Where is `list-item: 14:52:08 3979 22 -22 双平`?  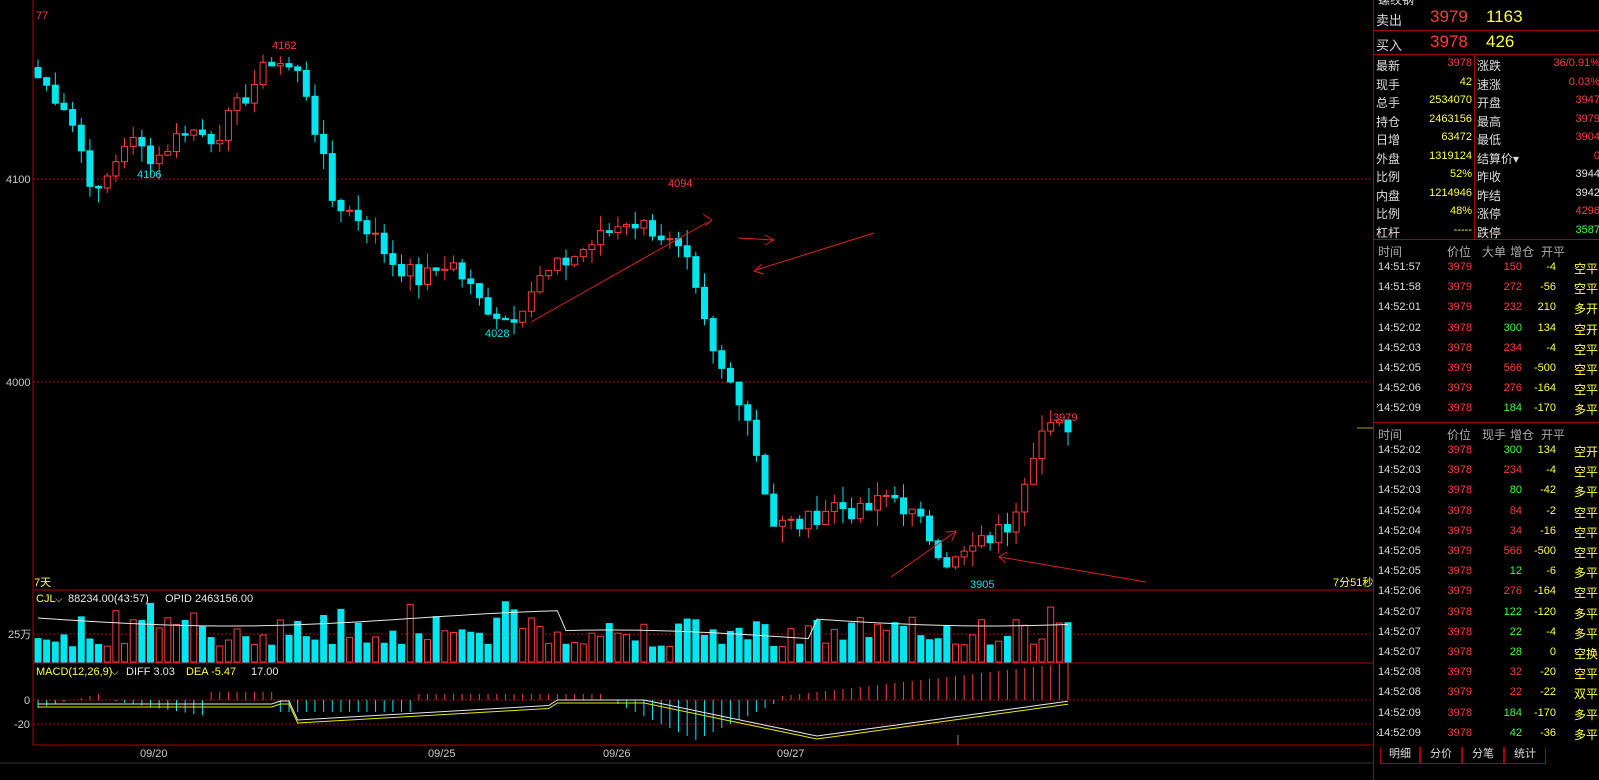
list-item: 14:52:08 3979 22 -22 双平 is located at coordinates (1486, 693).